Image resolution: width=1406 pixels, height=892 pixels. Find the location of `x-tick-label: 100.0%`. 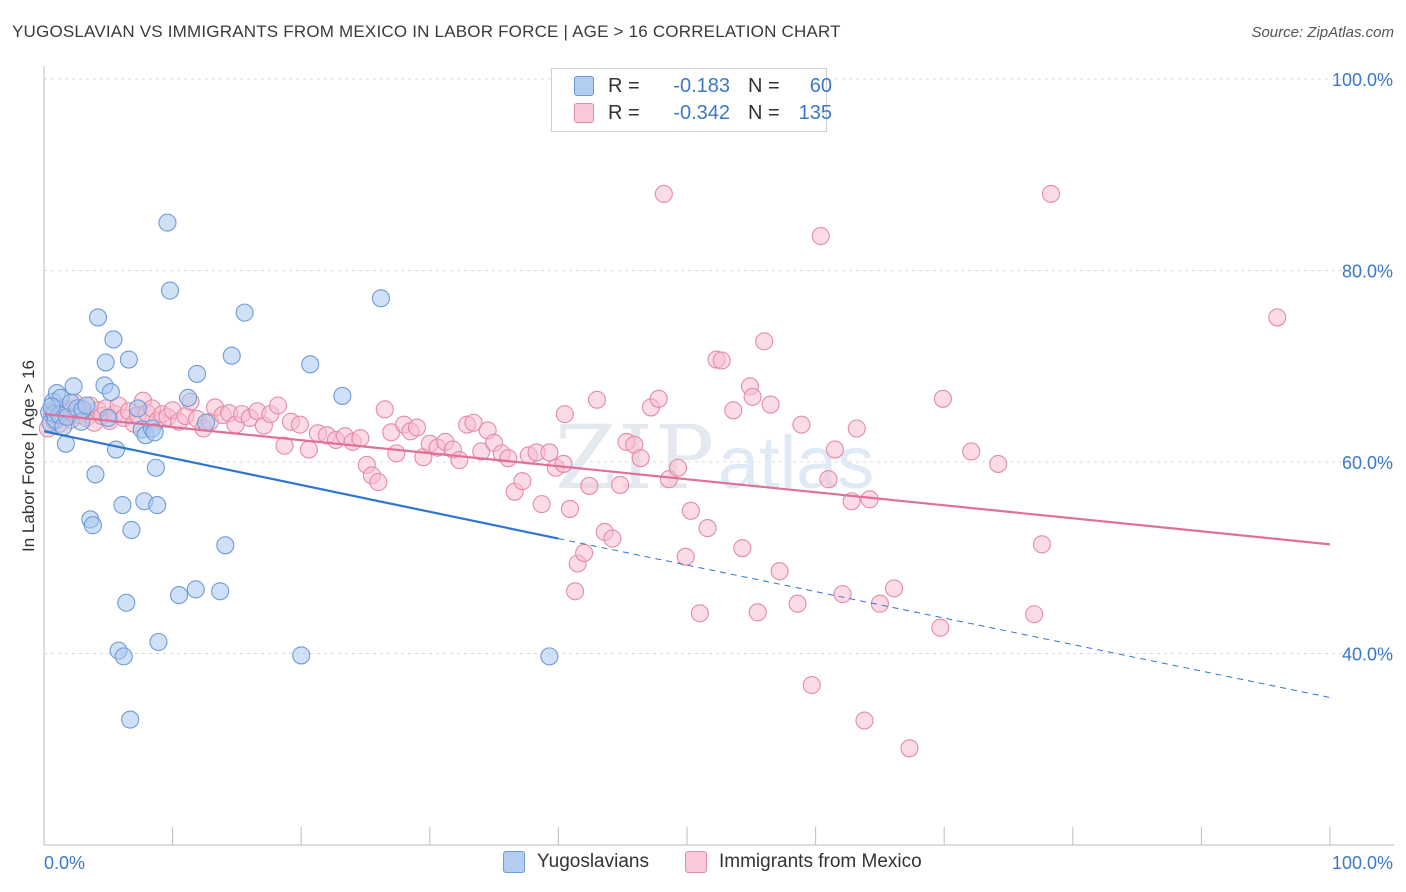

x-tick-label: 100.0% is located at coordinates (1362, 863).